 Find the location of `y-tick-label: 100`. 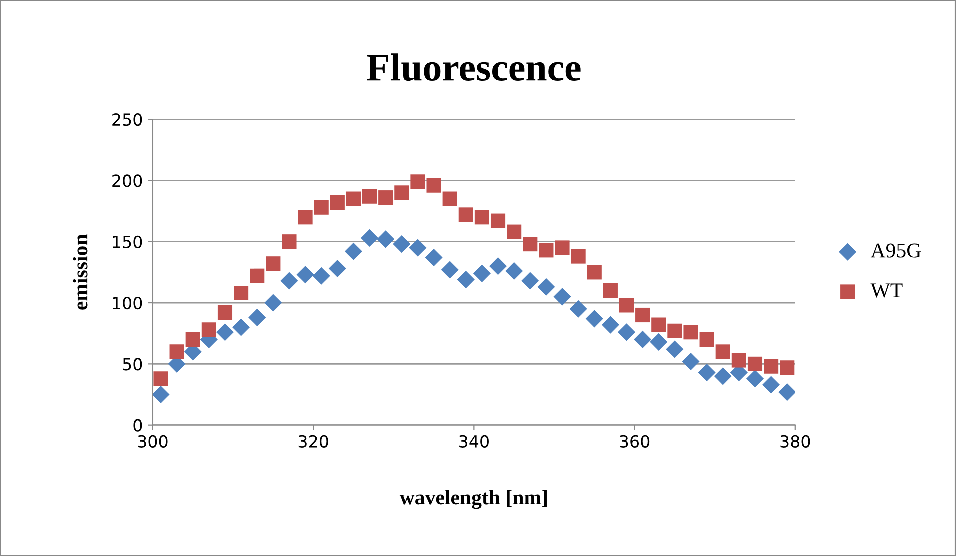

y-tick-label: 100 is located at coordinates (127, 303).